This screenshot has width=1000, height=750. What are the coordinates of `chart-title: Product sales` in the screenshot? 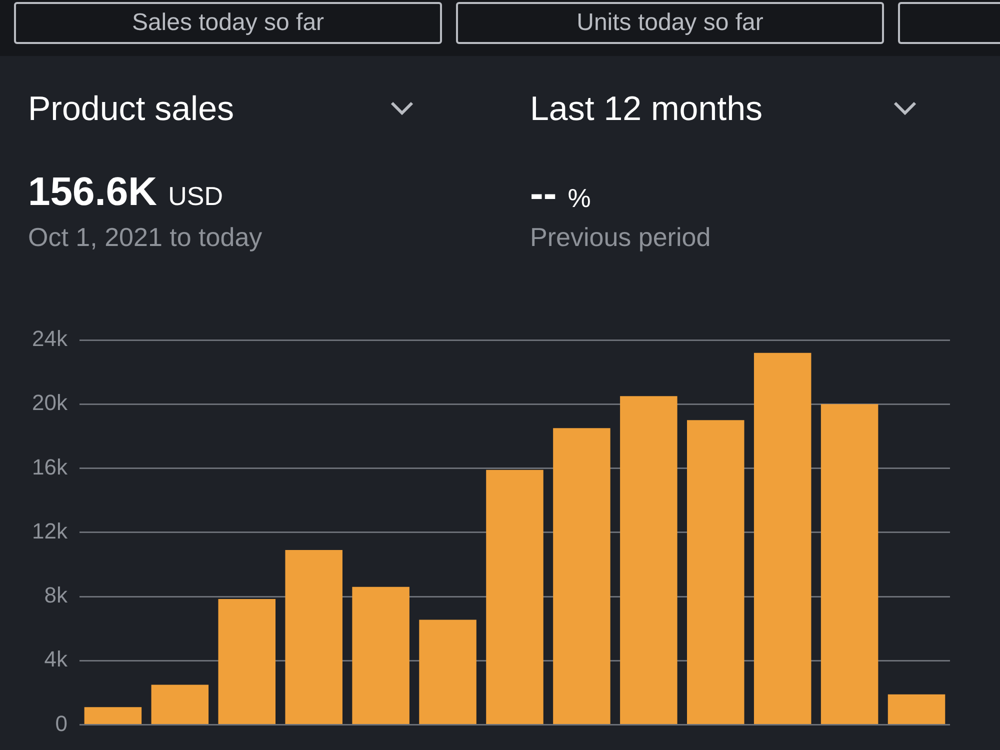 It's located at (131, 109).